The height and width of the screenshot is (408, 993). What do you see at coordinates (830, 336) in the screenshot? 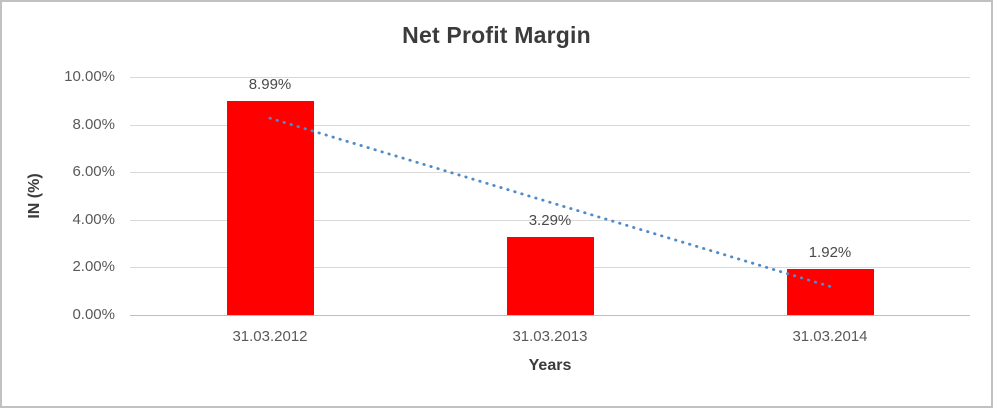
I see `x-tick-label: 31.03.2014` at bounding box center [830, 336].